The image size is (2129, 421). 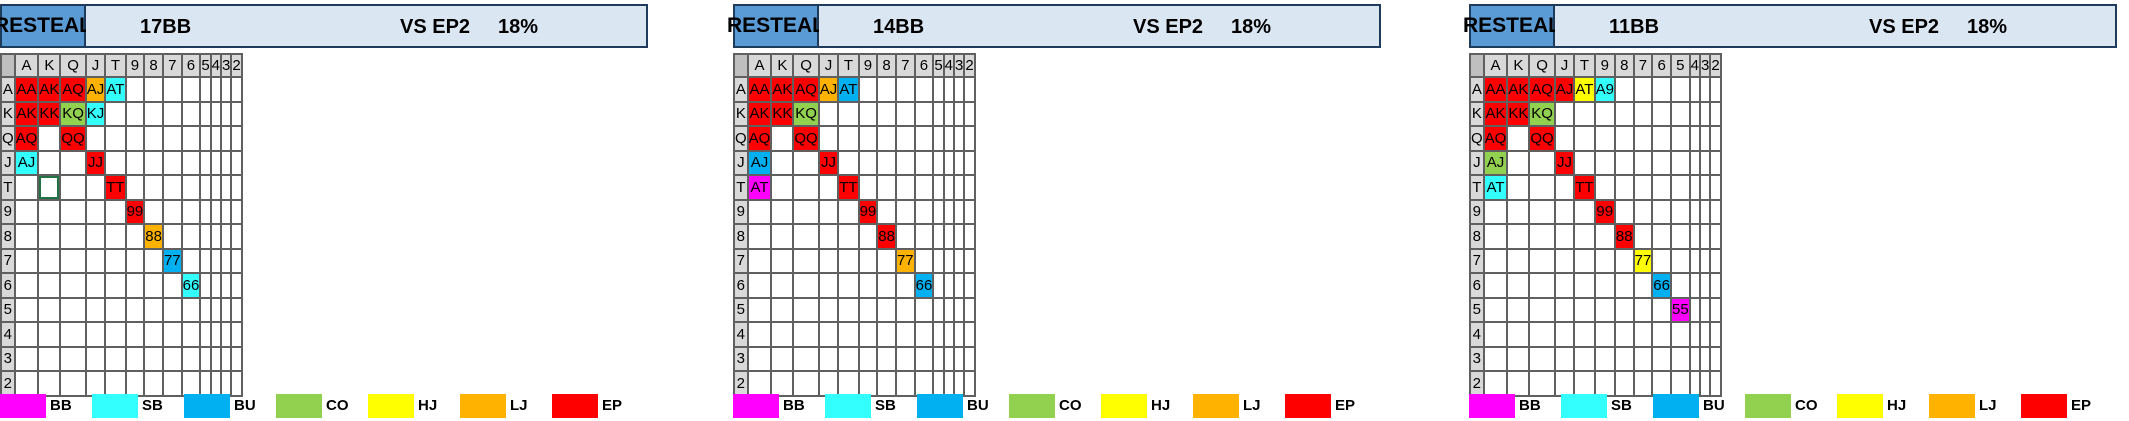 I want to click on hand-cell: AK, so click(x=26, y=113).